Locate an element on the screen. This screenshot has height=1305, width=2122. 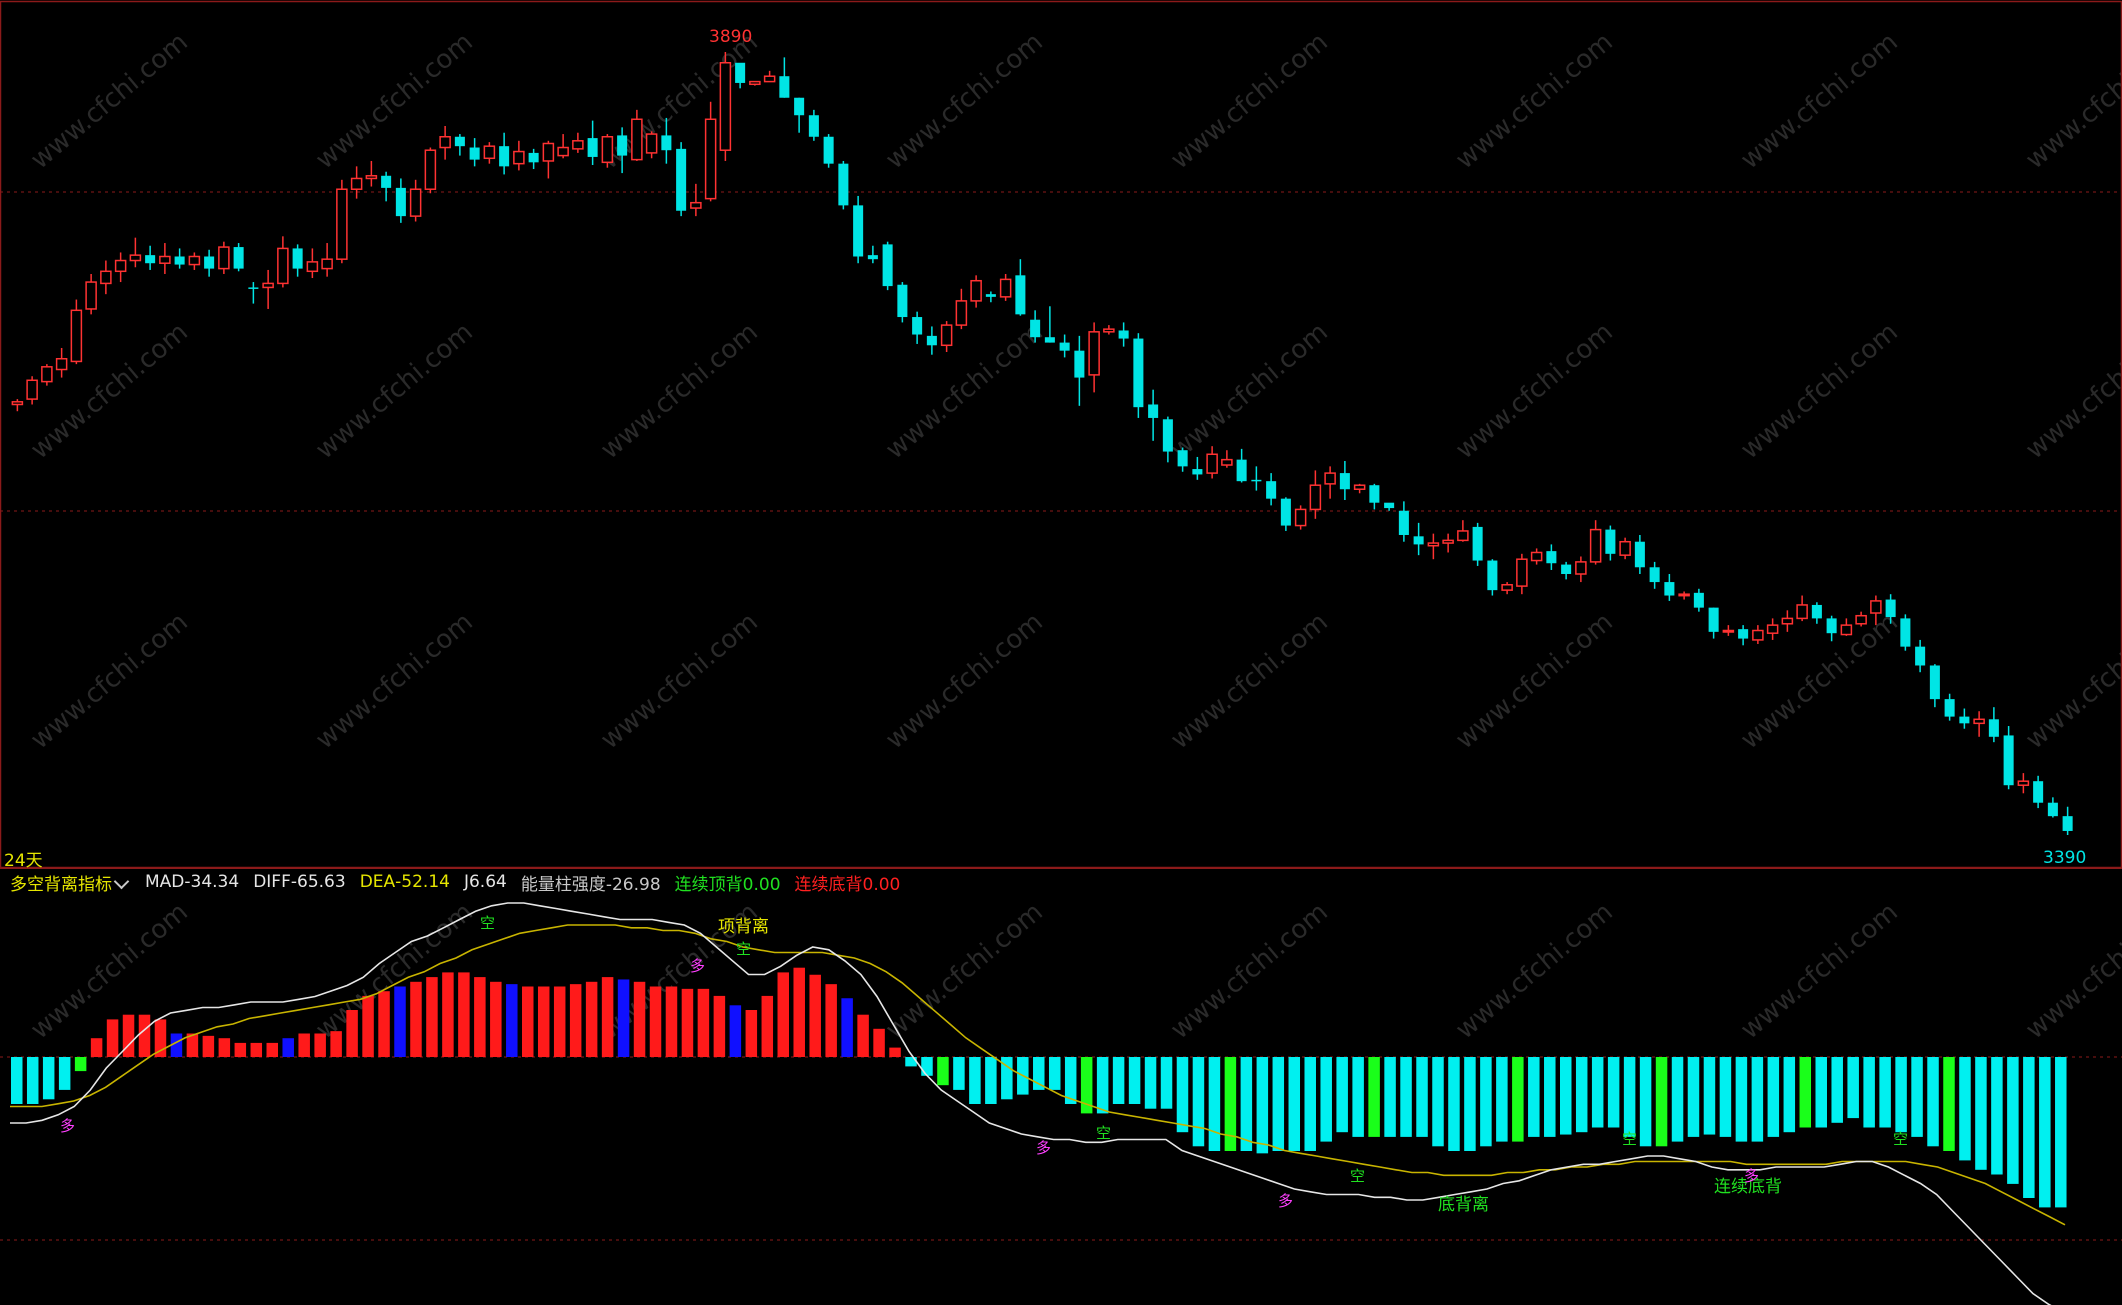
diff-value: -65.63 is located at coordinates (318, 882).